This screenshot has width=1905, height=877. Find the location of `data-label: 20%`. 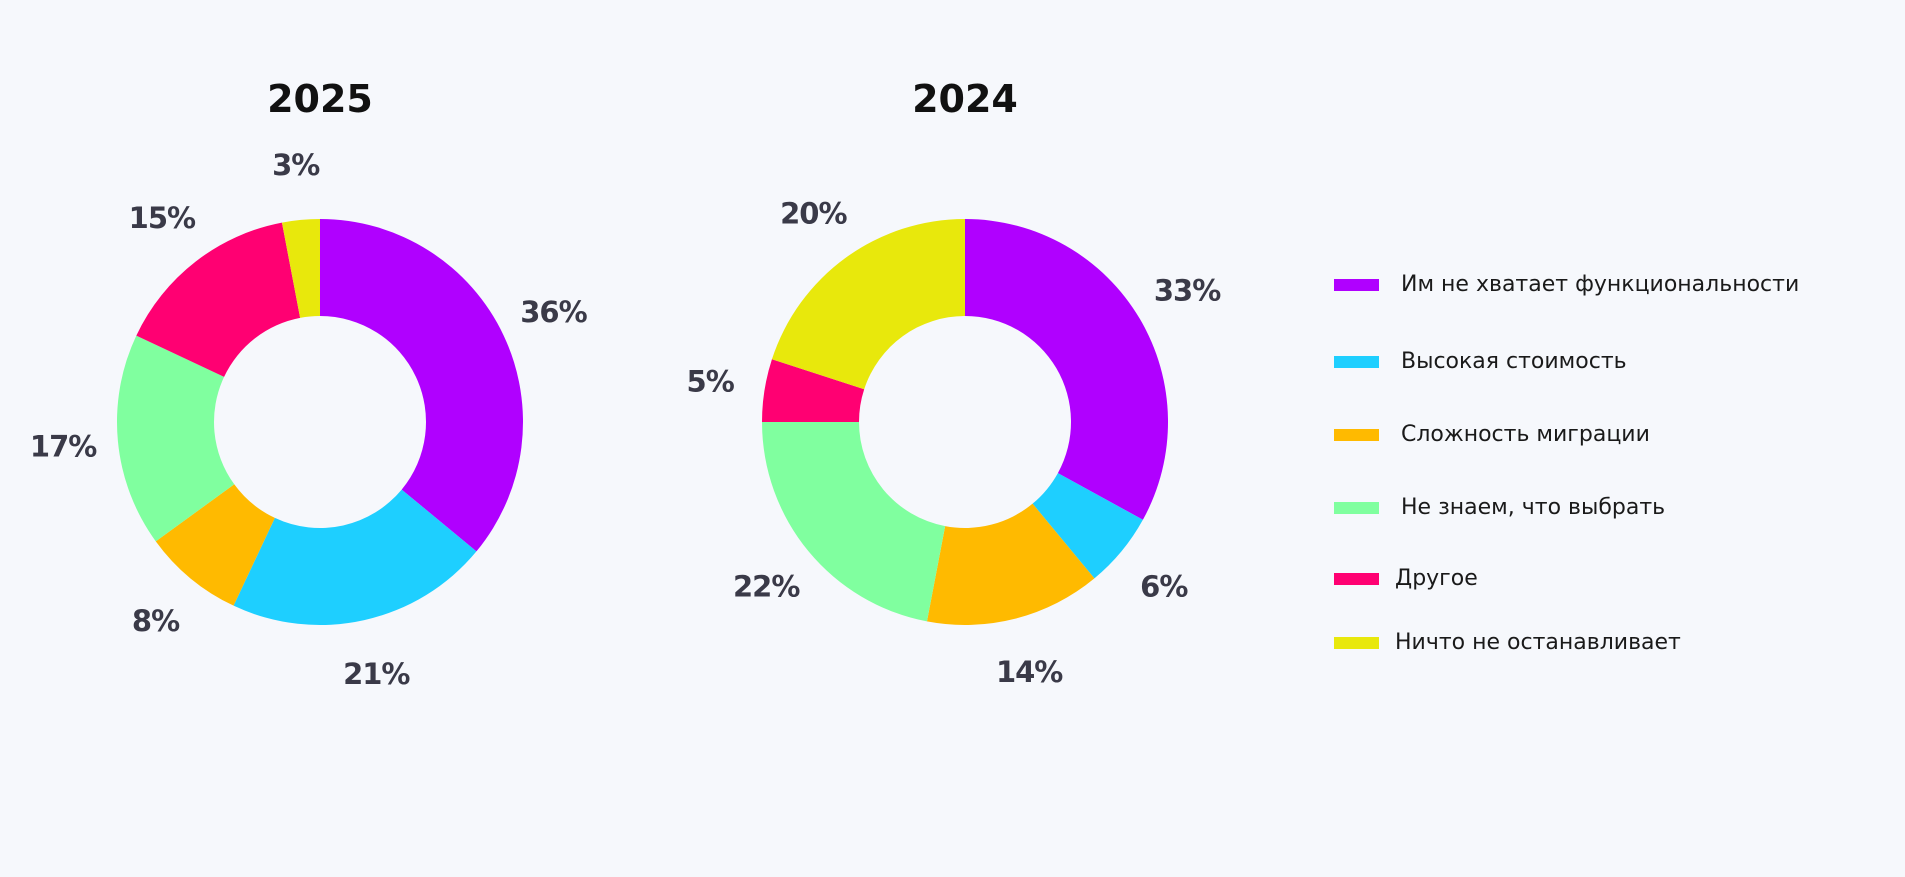

data-label: 20% is located at coordinates (813, 213).